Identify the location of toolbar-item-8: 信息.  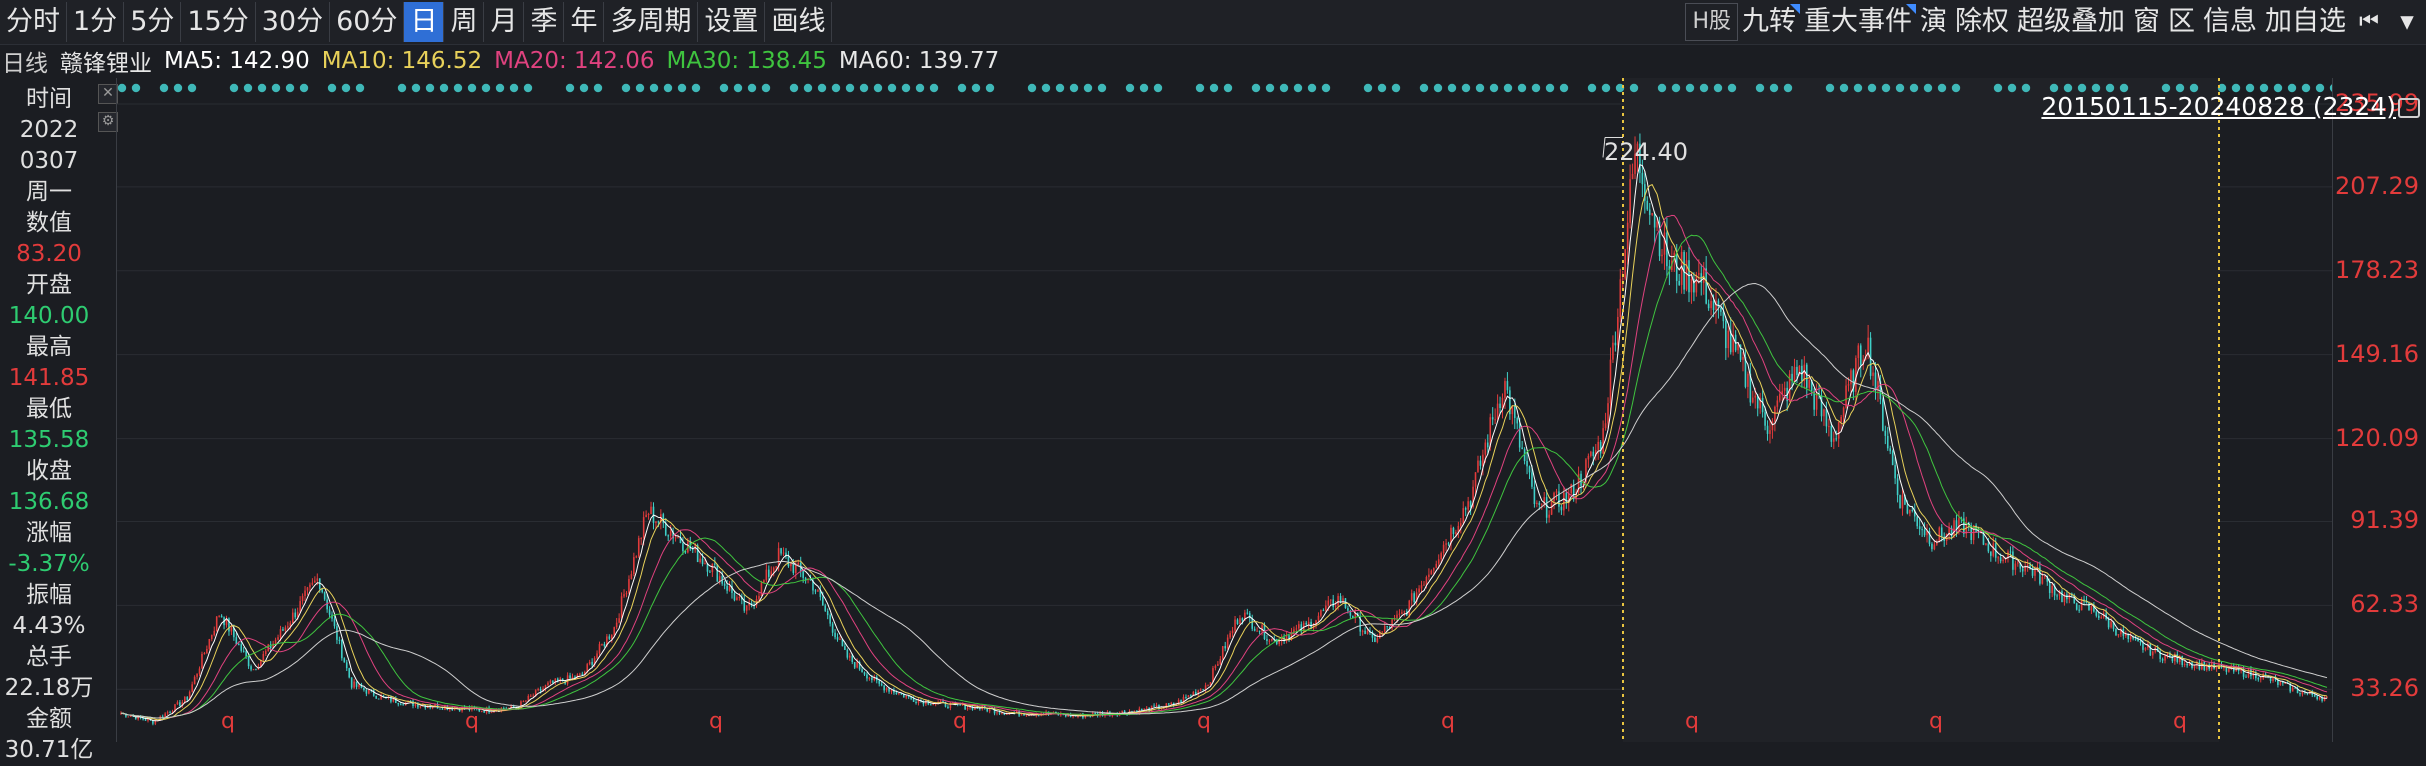
(2230, 22).